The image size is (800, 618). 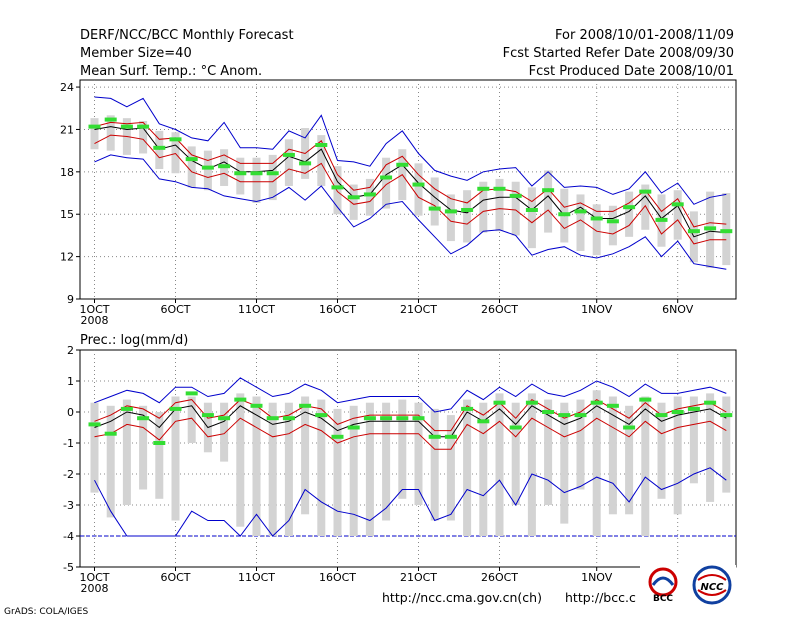 What do you see at coordinates (462, 597) in the screenshot?
I see `url-ncc: http://ncc.cma.gov.cn(ch)` at bounding box center [462, 597].